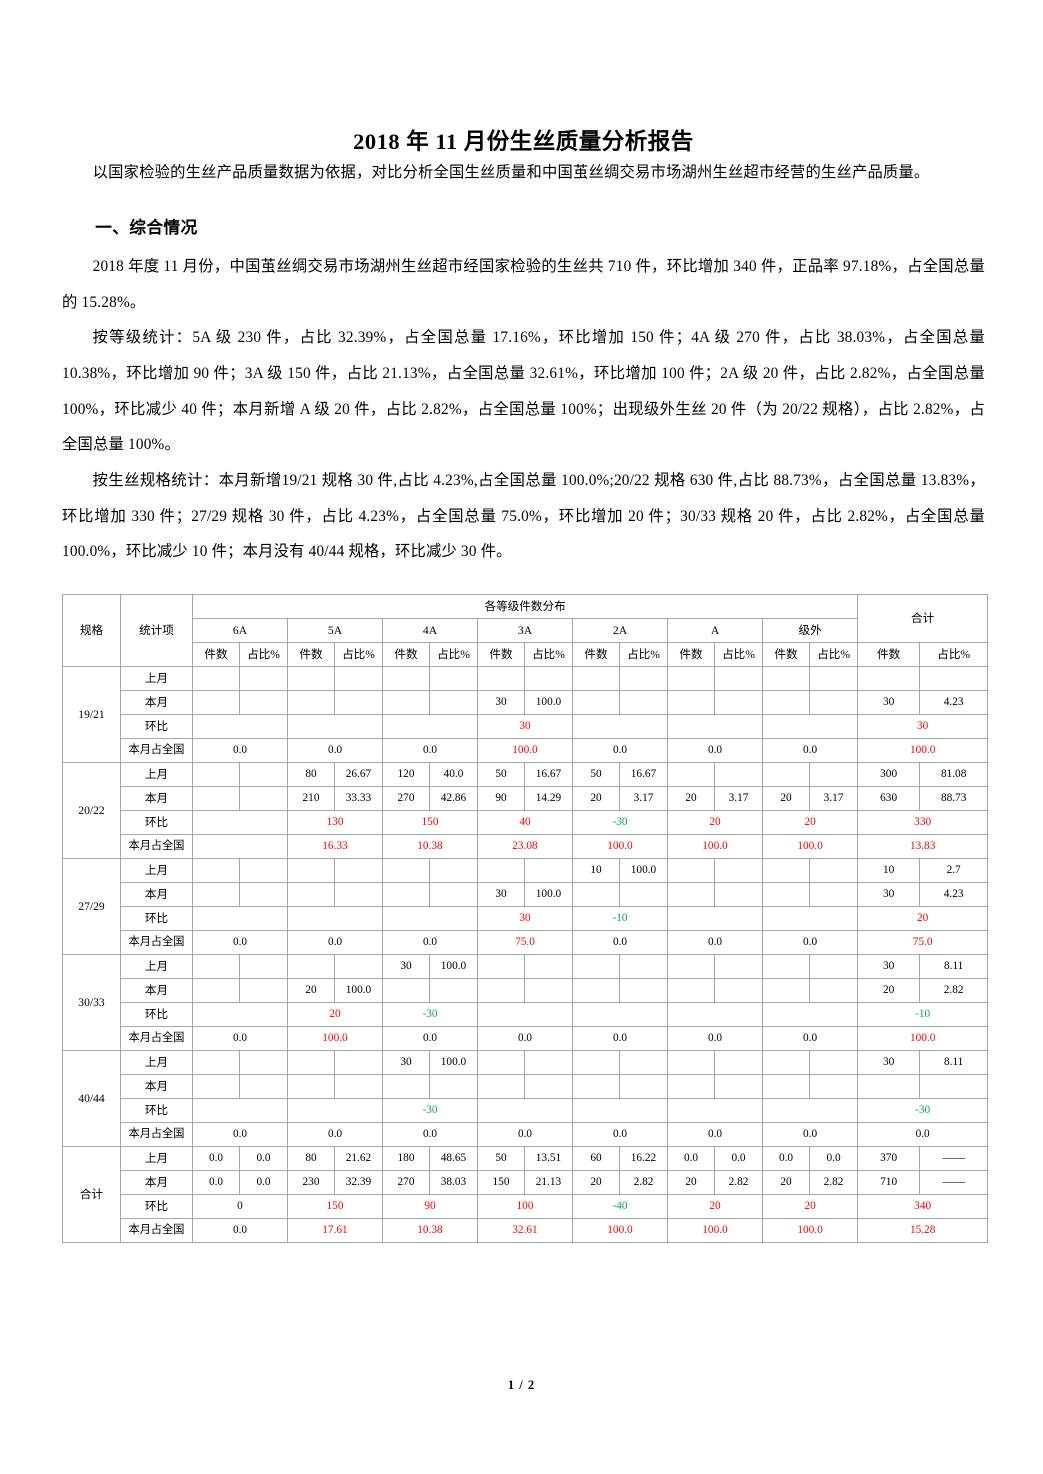 This screenshot has height=1474, width=1043. Describe the element at coordinates (501, 1182) in the screenshot. I see `cell-this-month: 150` at that location.